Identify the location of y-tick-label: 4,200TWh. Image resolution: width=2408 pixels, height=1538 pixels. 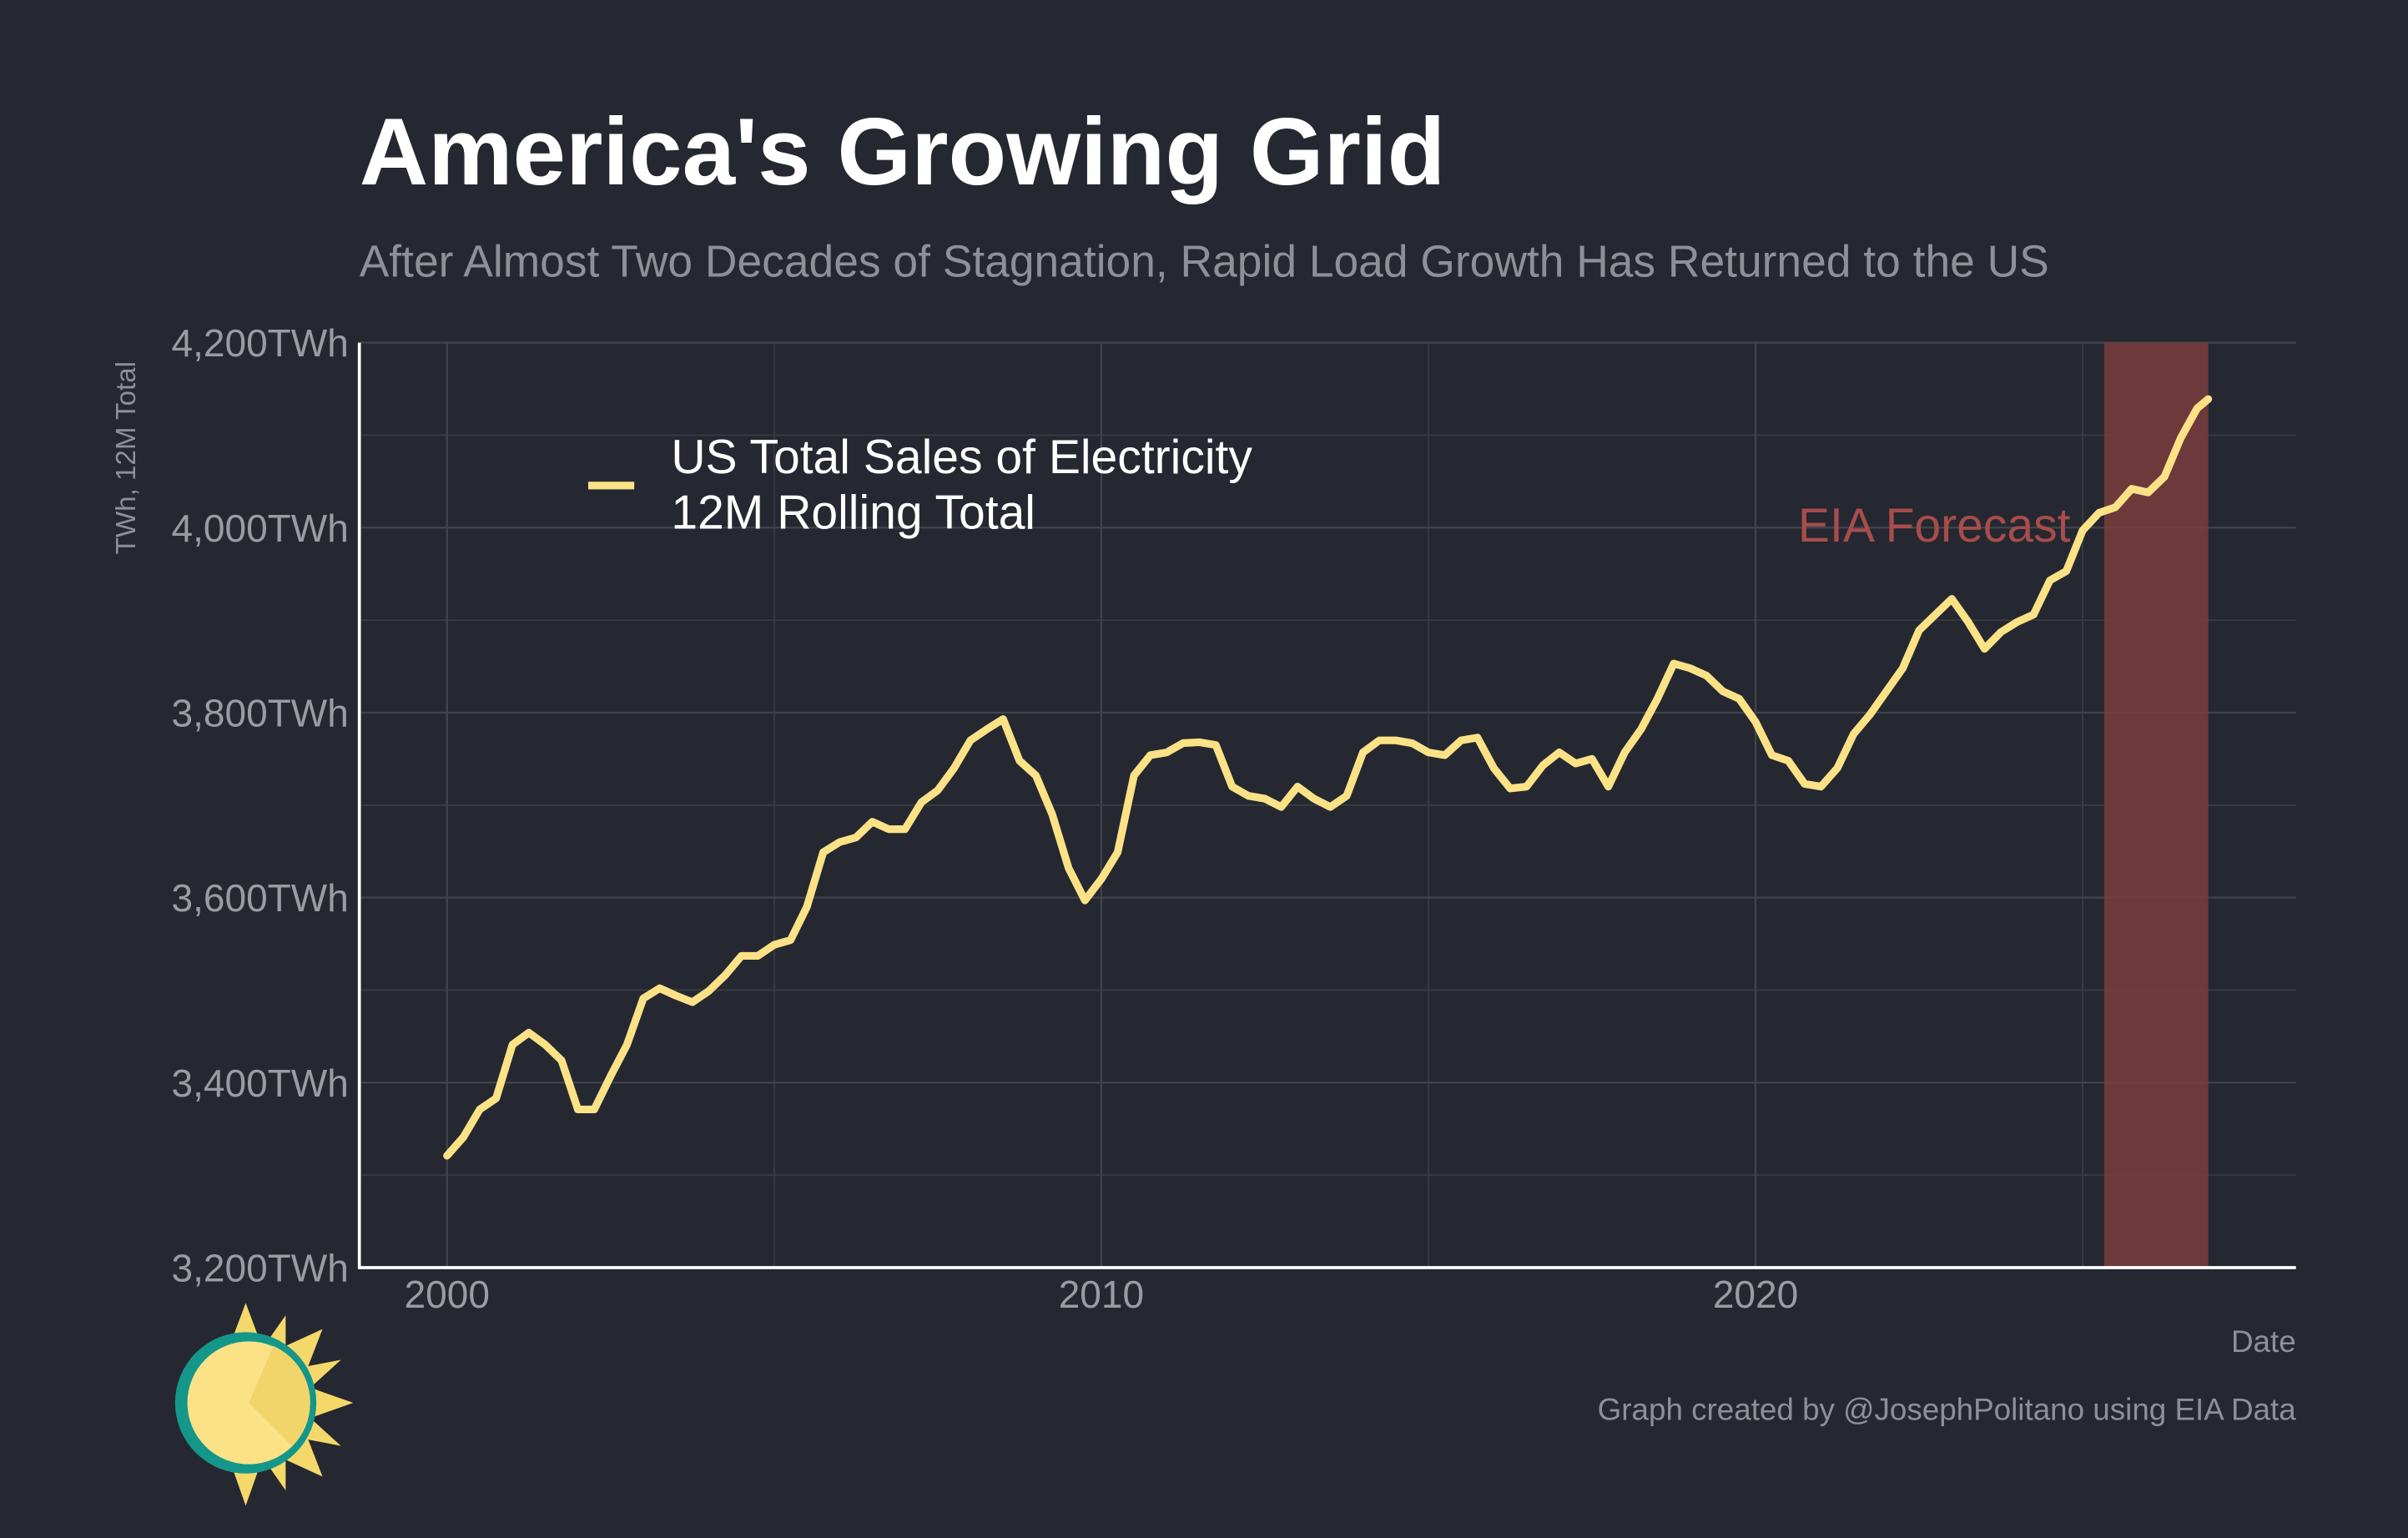
(260, 343).